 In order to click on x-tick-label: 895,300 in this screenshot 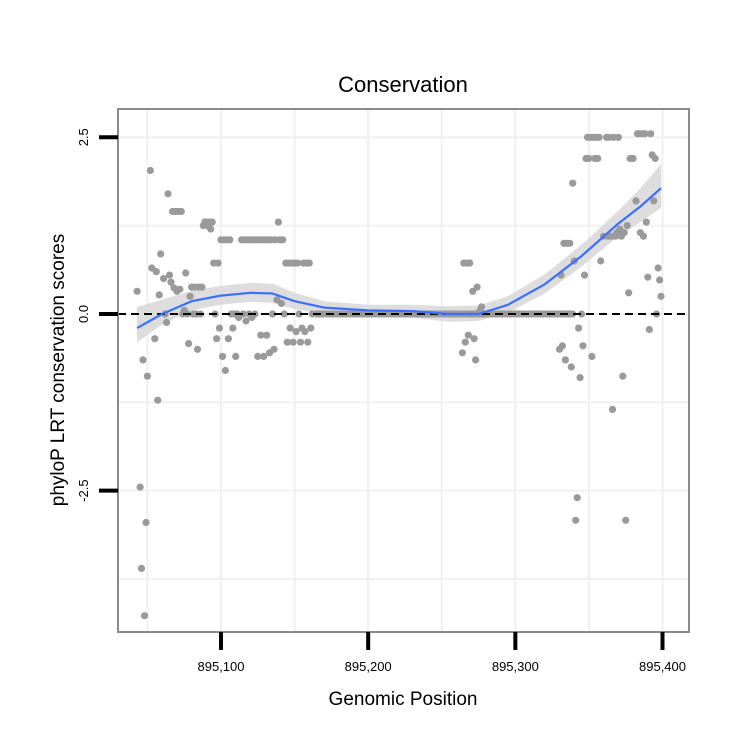, I will do `click(515, 666)`.